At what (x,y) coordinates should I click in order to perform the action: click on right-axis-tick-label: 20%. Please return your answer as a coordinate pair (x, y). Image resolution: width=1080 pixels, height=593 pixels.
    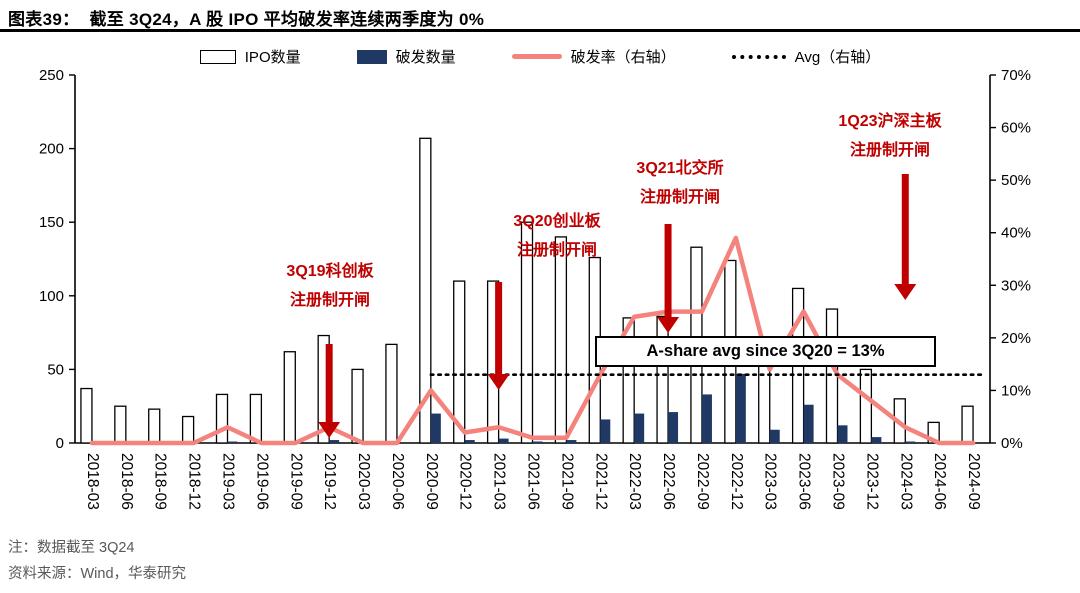
    Looking at the image, I should click on (1016, 338).